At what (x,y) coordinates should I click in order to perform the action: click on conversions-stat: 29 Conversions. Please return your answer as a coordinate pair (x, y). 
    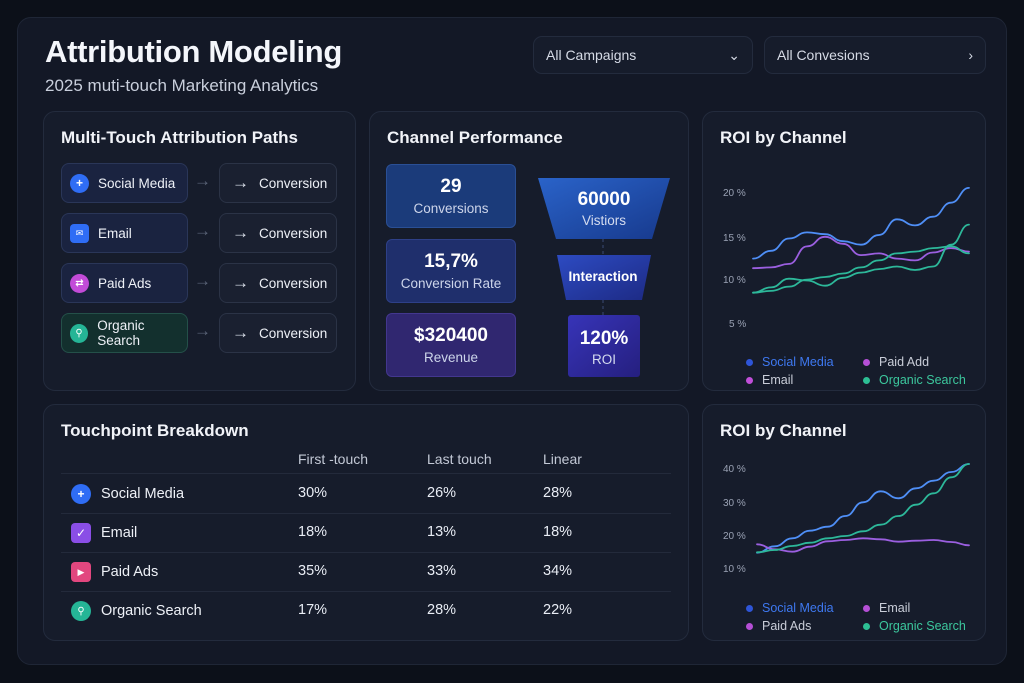
    Looking at the image, I should click on (451, 196).